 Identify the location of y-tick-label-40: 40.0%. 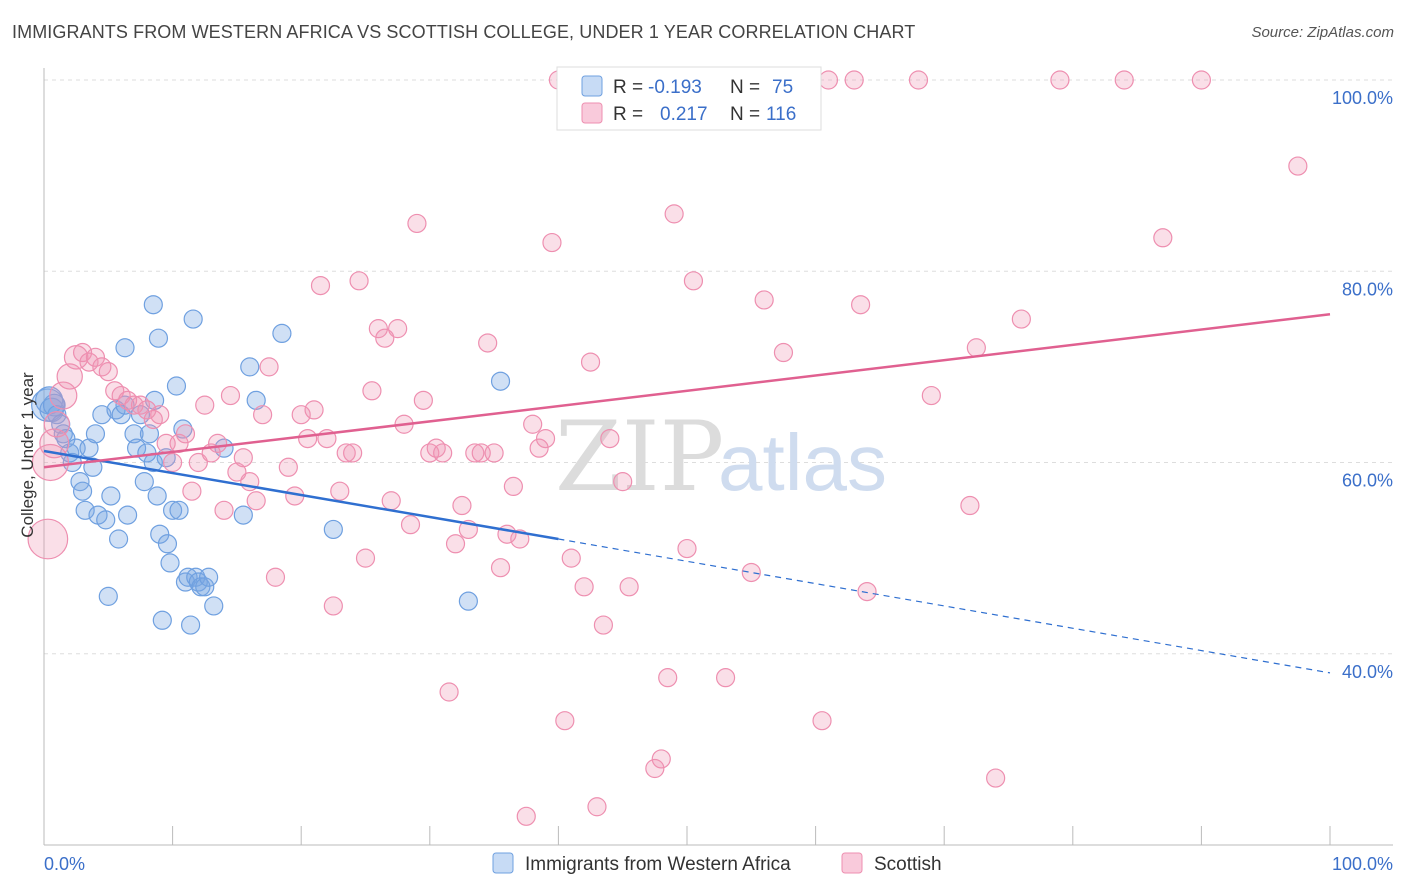
(1367, 672).